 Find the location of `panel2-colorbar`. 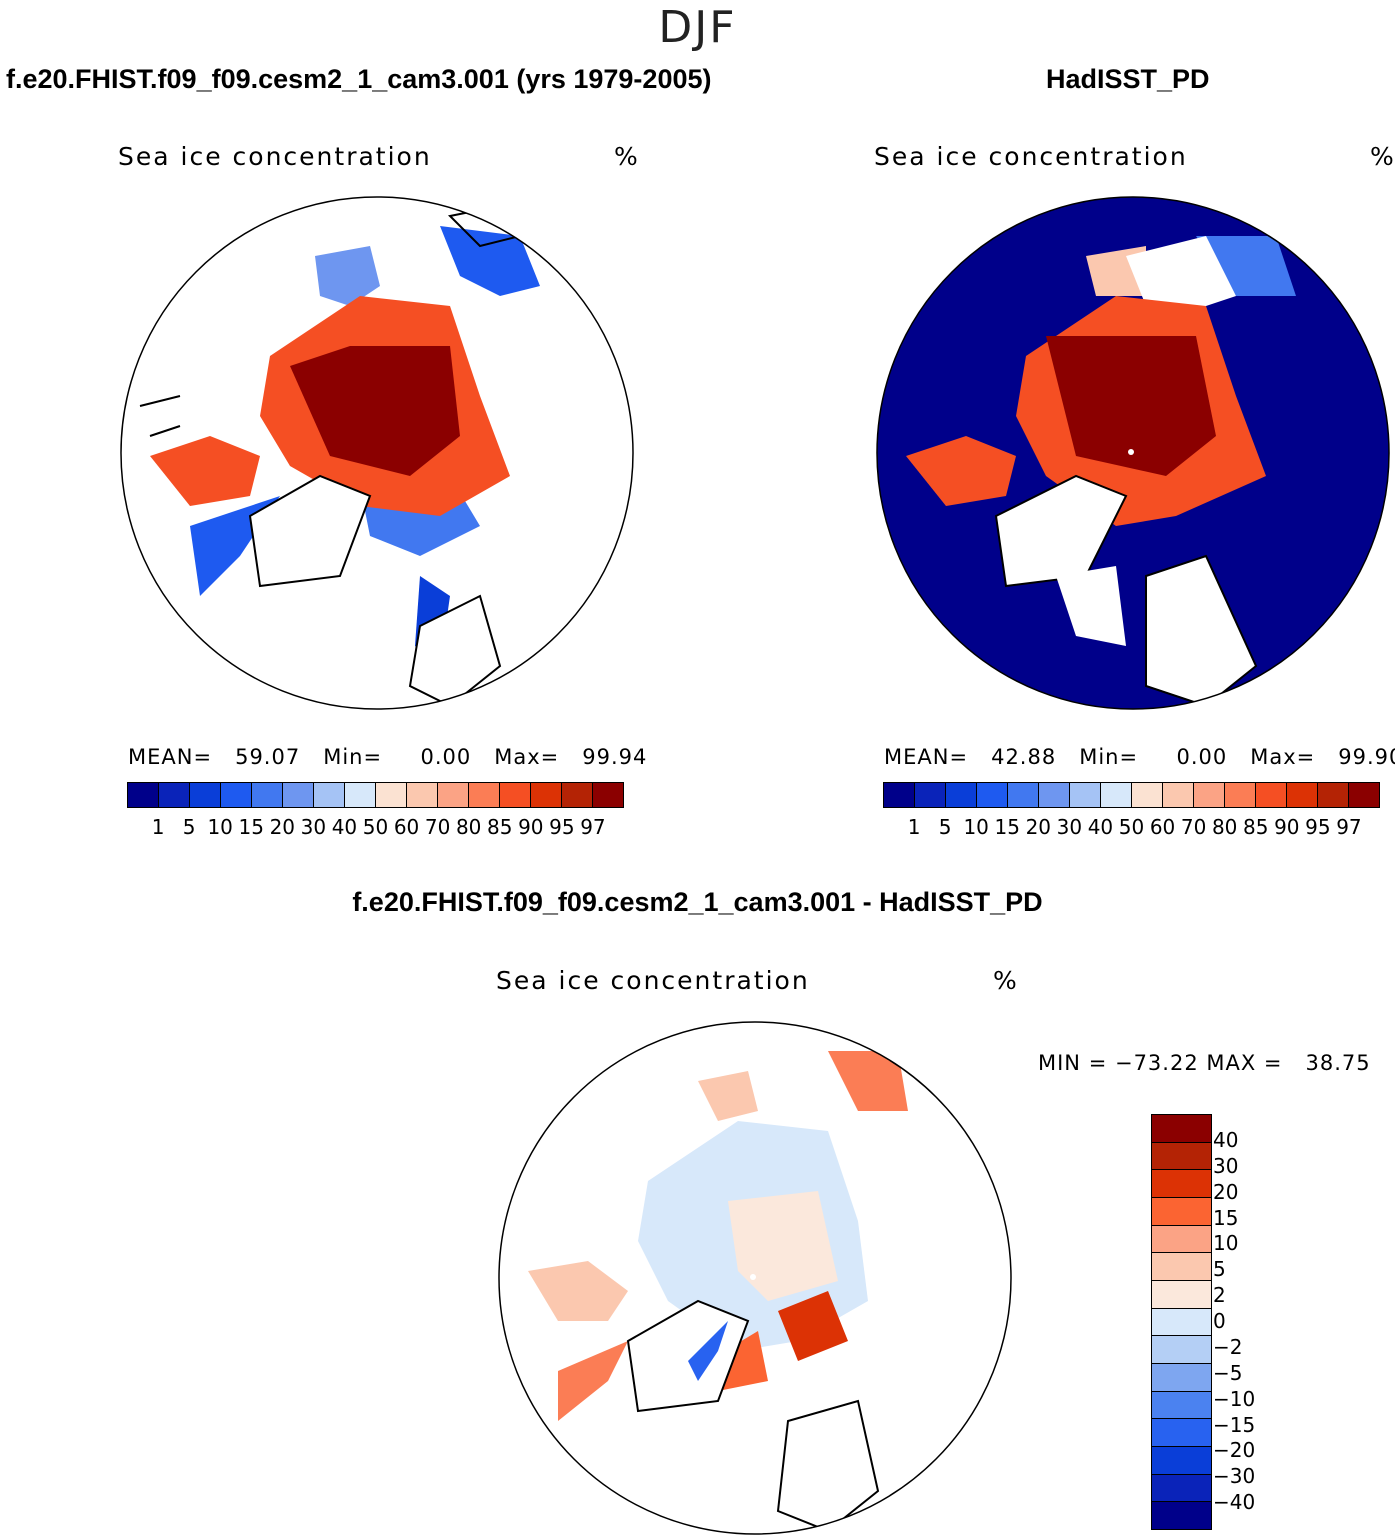

panel2-colorbar is located at coordinates (1131, 795).